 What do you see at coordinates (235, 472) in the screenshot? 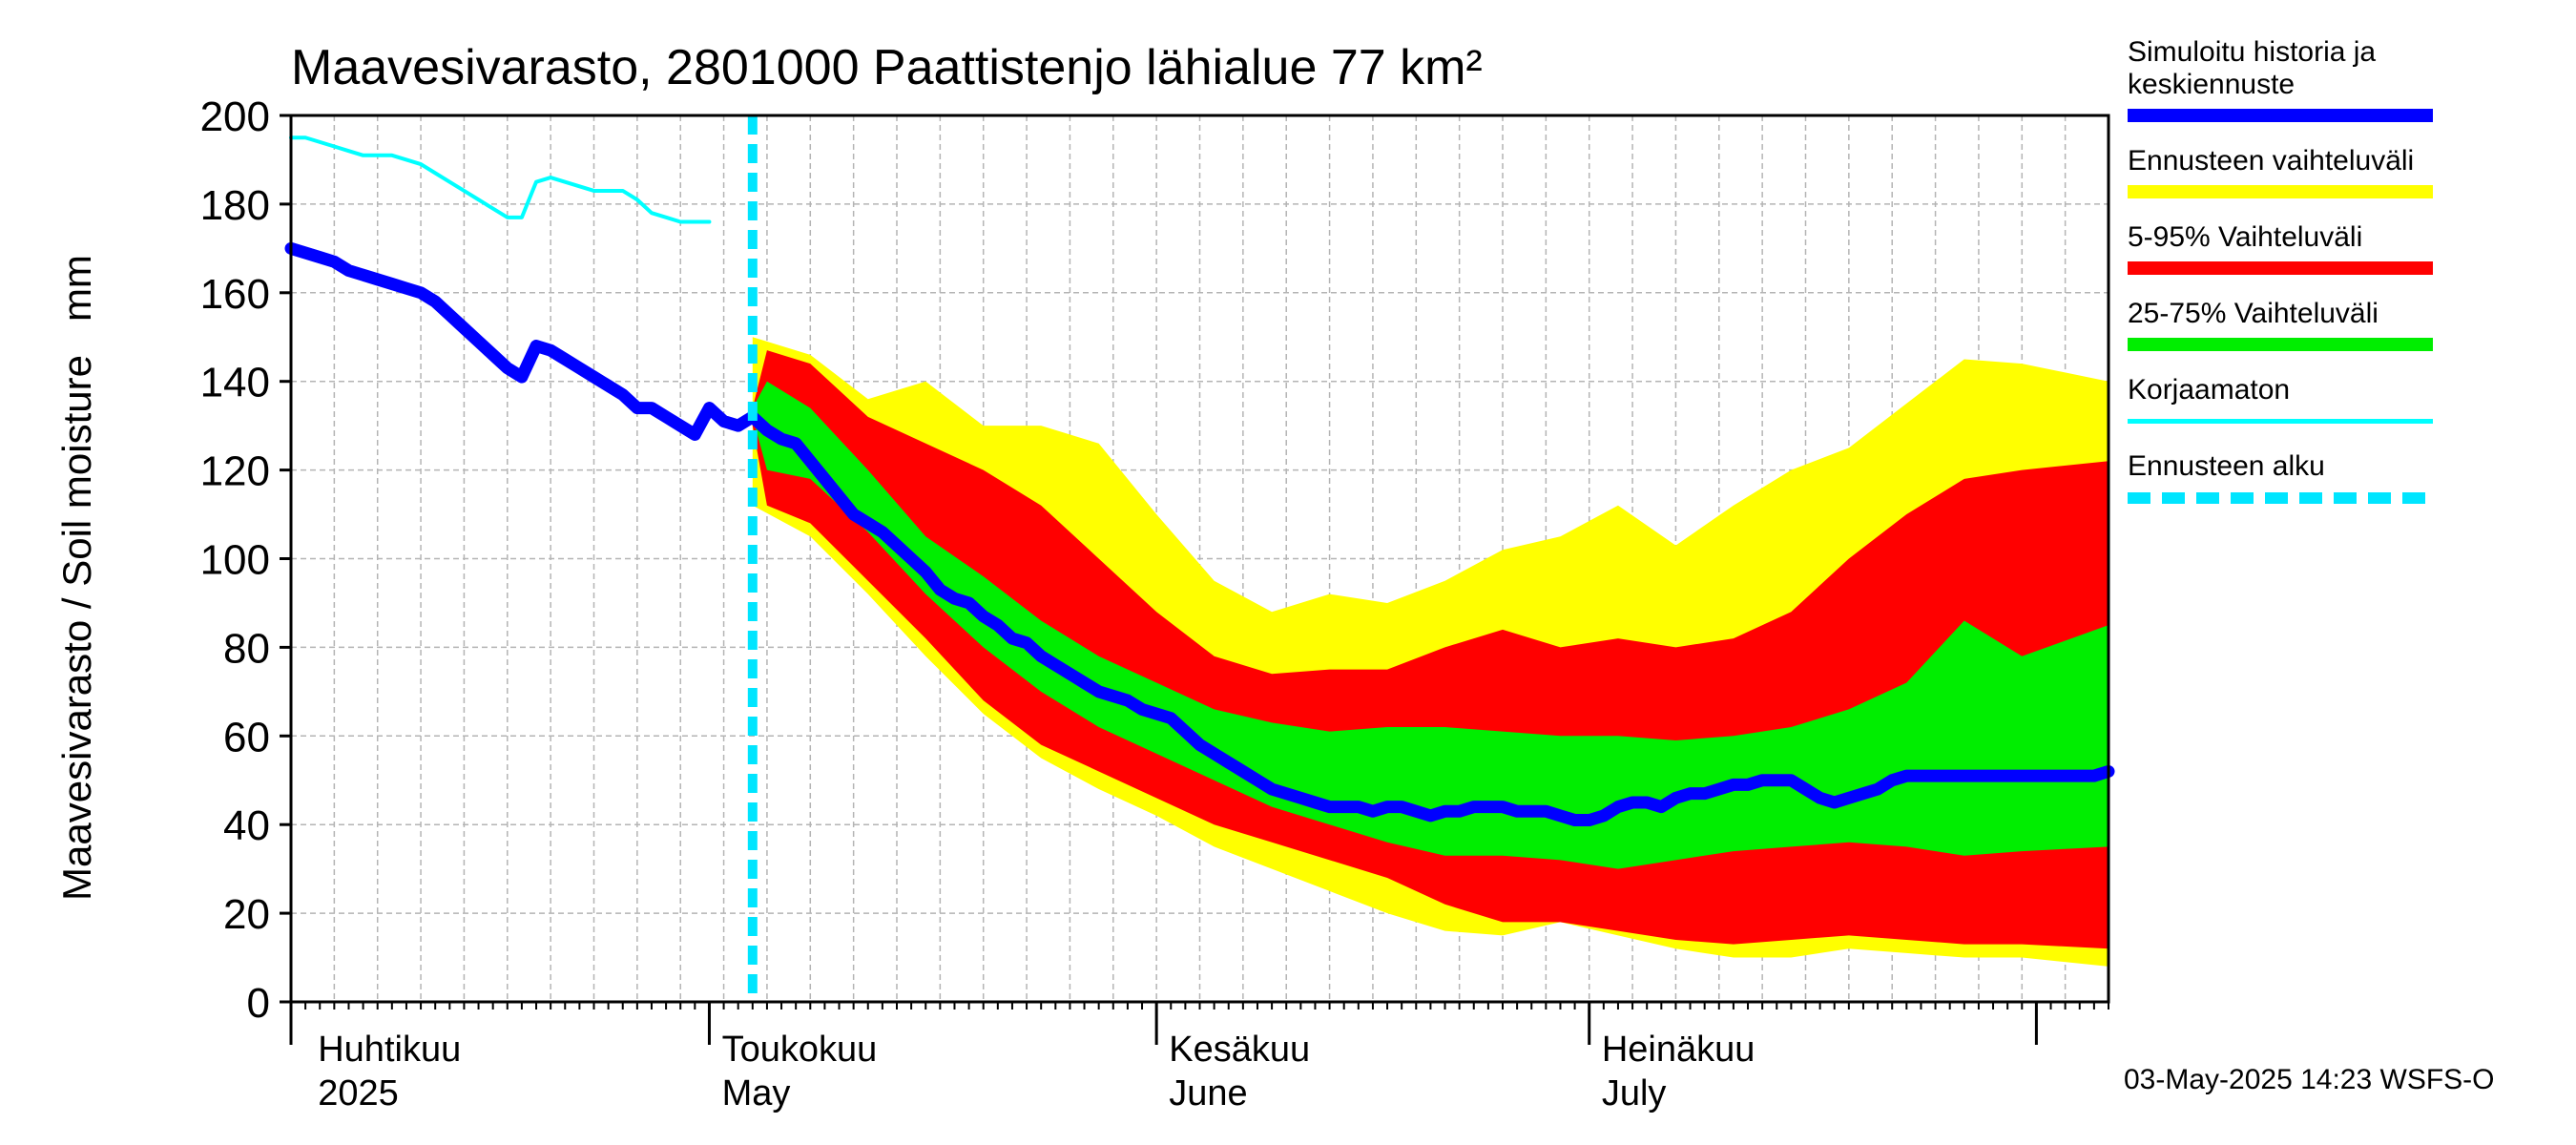
I see `y-tick-label: 120` at bounding box center [235, 472].